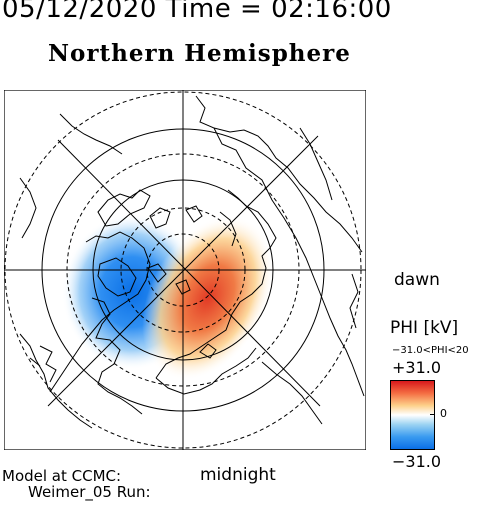 The height and width of the screenshot is (508, 484). I want to click on midnight-label: midnight, so click(238, 475).